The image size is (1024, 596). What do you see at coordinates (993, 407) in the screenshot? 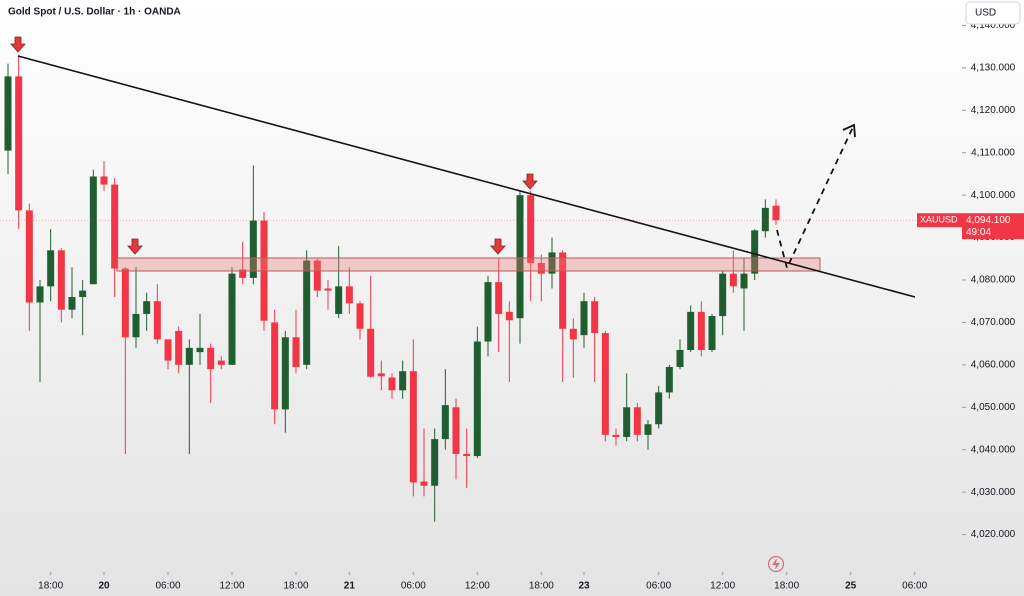
I see `y-tick-label: 4,050.000` at bounding box center [993, 407].